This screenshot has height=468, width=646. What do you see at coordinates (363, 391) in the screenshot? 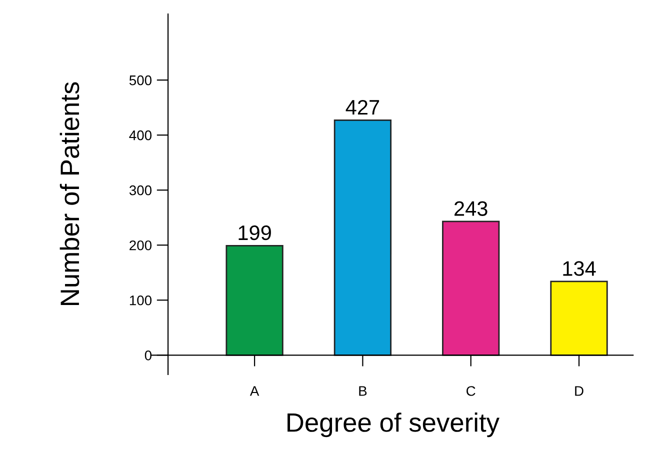
I see `x-tick-label: B` at bounding box center [363, 391].